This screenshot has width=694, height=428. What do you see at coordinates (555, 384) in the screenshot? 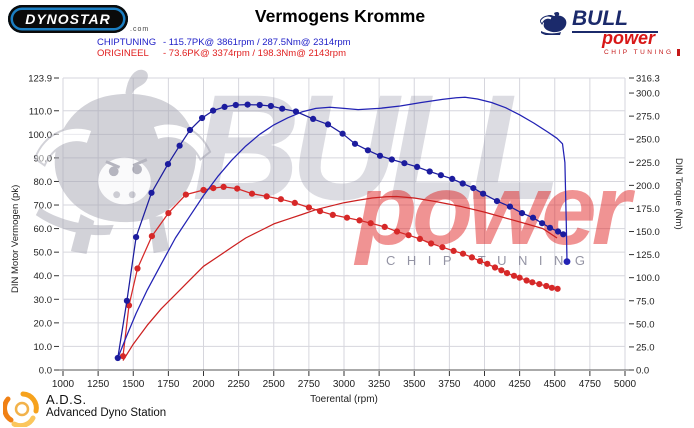
I see `x-tick-label: 4500` at bounding box center [555, 384].